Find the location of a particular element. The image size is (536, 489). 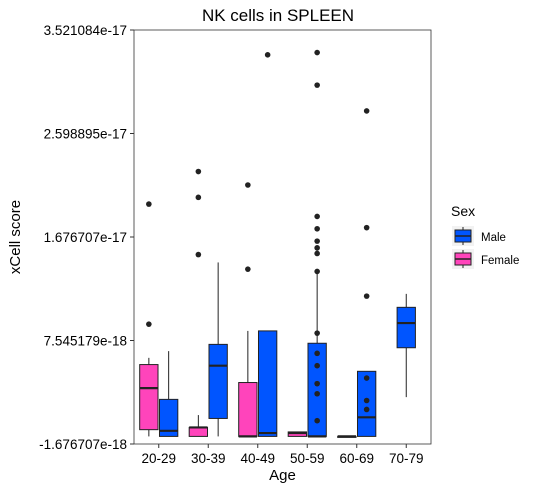

legend-label: Male is located at coordinates (493, 238).